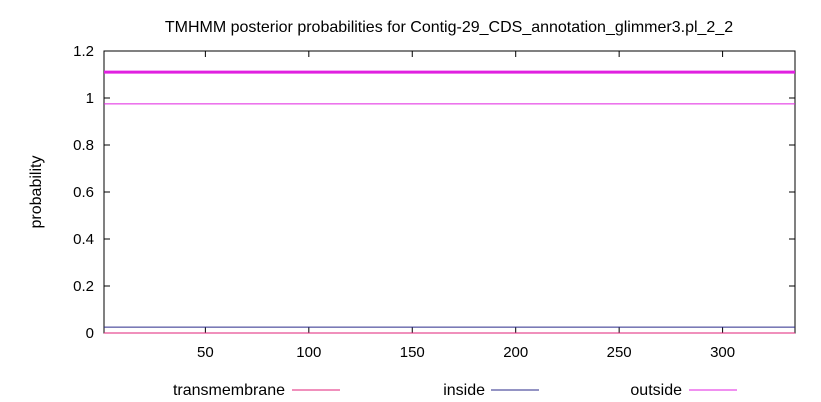  What do you see at coordinates (229, 390) in the screenshot?
I see `legend-label-transmembrane: transmembrane` at bounding box center [229, 390].